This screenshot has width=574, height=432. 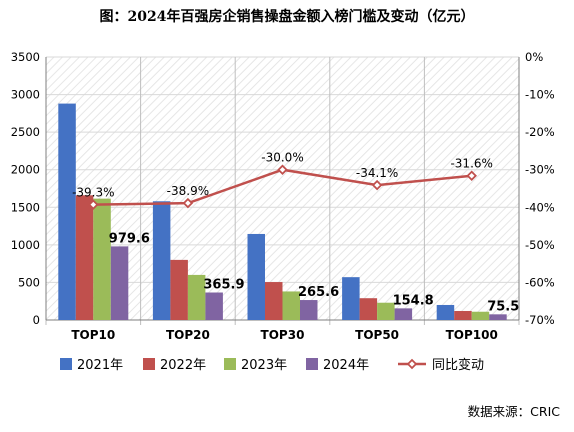 What do you see at coordinates (534, 57) in the screenshot?
I see `y-right-tick-label: 0%` at bounding box center [534, 57].